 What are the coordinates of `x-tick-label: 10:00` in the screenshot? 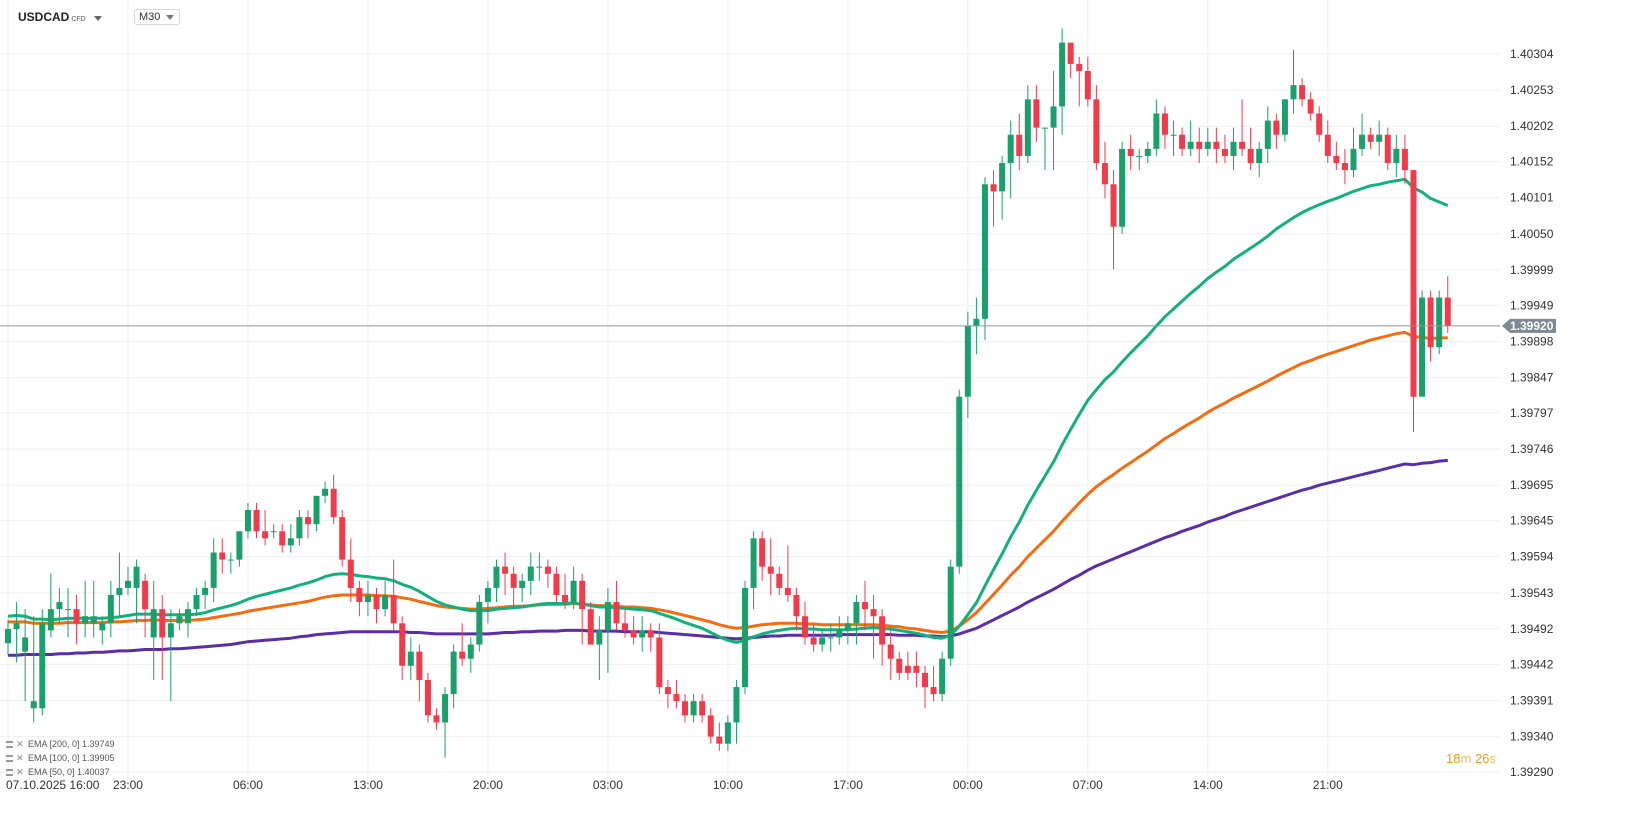 It's located at (728, 785).